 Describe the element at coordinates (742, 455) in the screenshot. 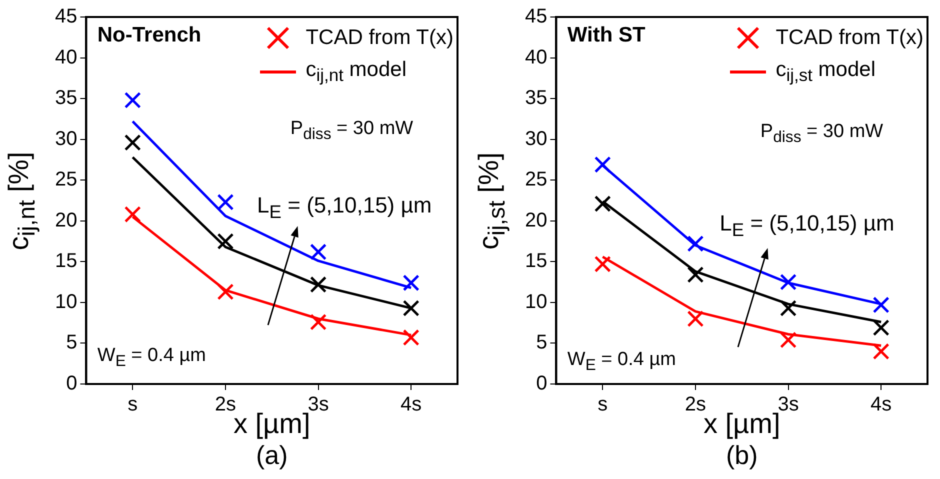

I see `text: (b)` at that location.